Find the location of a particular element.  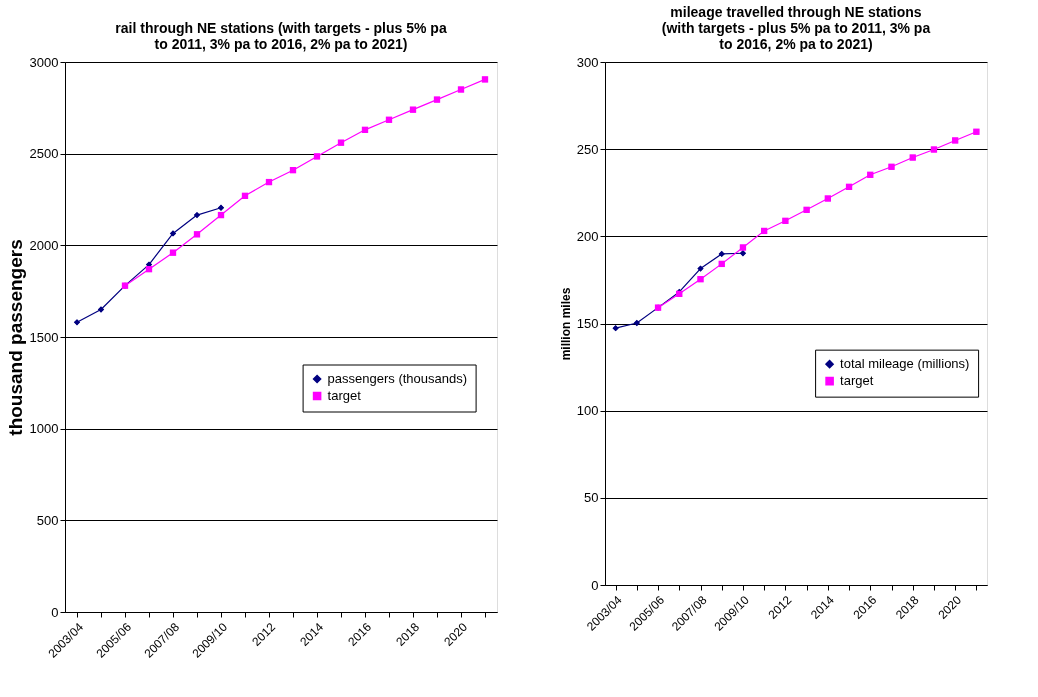

legend-label: total mileage (millions) is located at coordinates (905, 364).